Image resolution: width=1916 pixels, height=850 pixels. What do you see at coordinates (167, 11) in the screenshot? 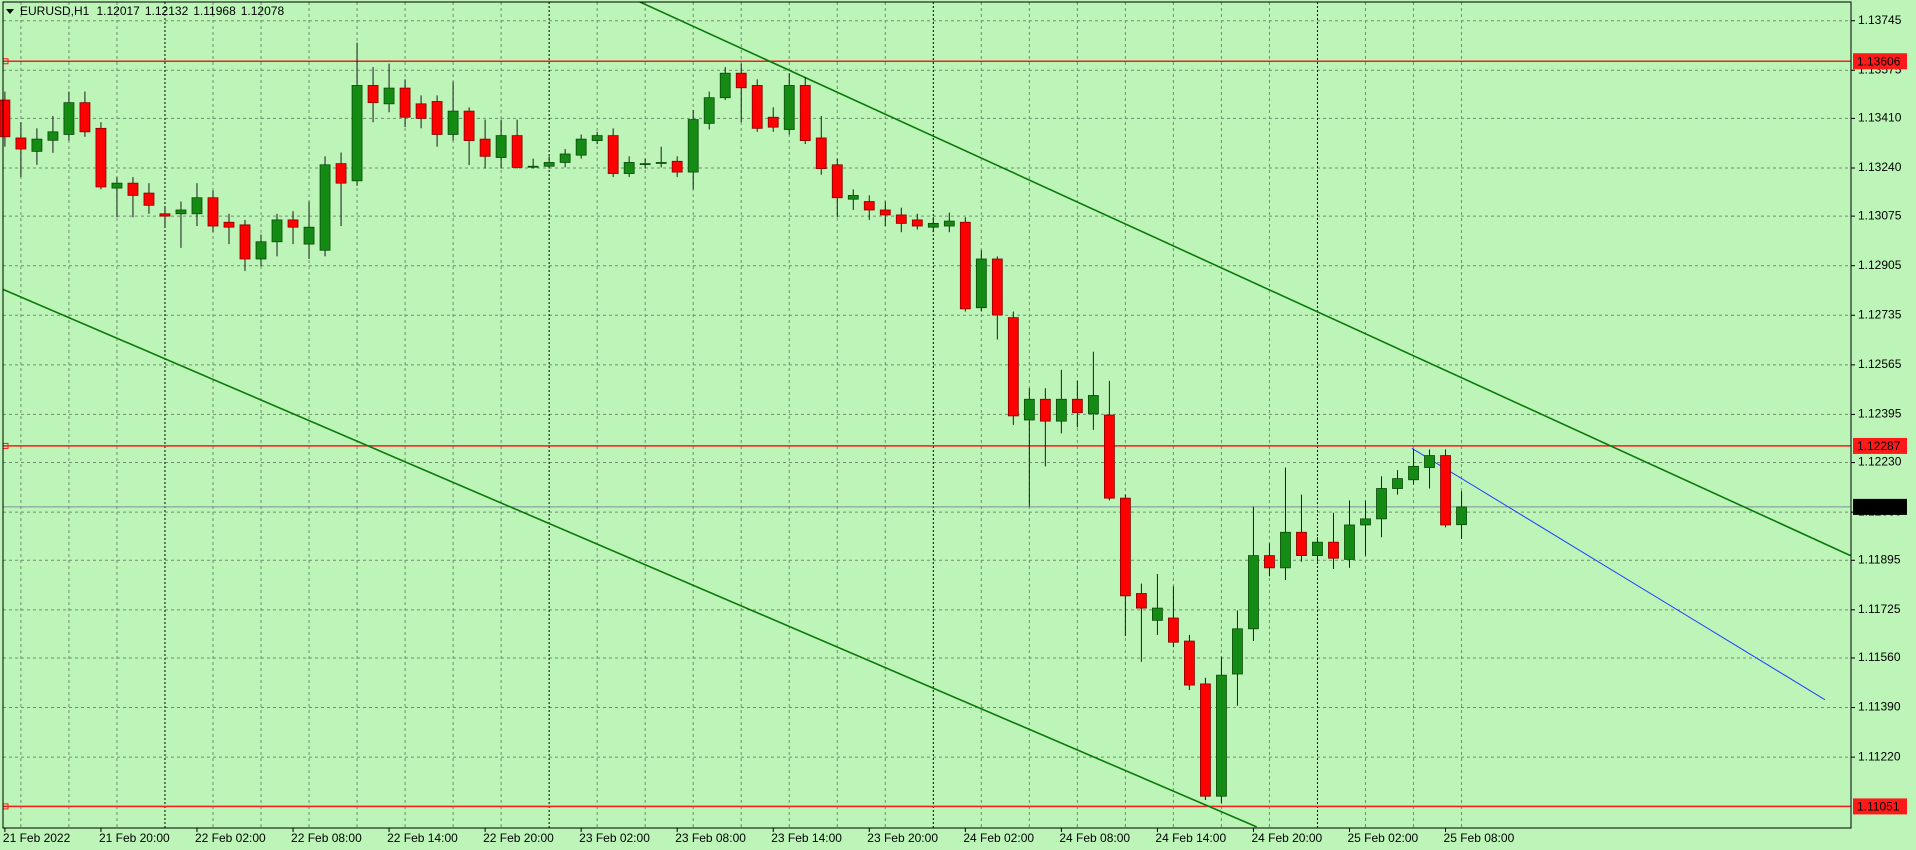
I see `header-high: 1.12132` at bounding box center [167, 11].